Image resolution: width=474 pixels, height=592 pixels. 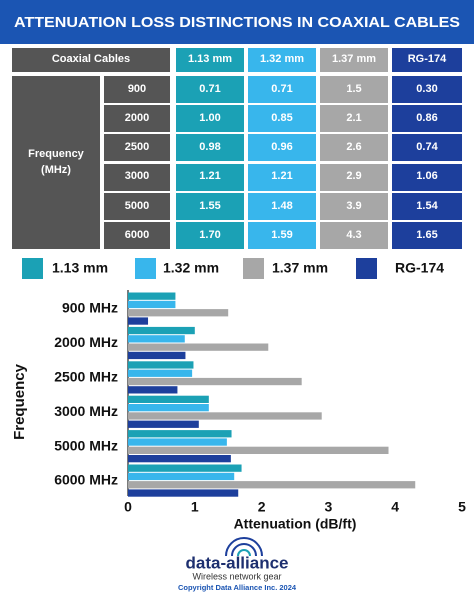 What do you see at coordinates (80, 268) in the screenshot?
I see `legend-label: 1.13 mm` at bounding box center [80, 268].